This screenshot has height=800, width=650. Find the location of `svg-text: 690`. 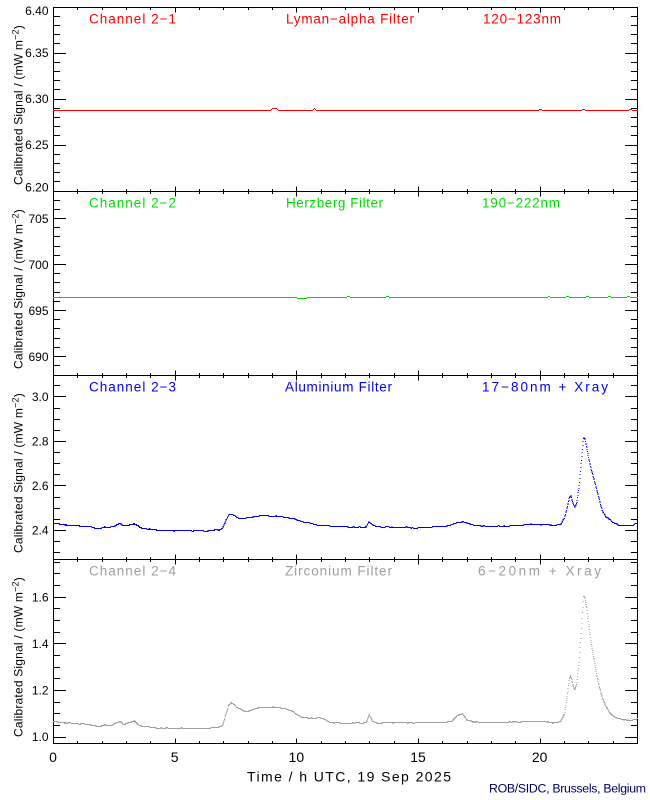

svg-text: 690 is located at coordinates (38, 357).